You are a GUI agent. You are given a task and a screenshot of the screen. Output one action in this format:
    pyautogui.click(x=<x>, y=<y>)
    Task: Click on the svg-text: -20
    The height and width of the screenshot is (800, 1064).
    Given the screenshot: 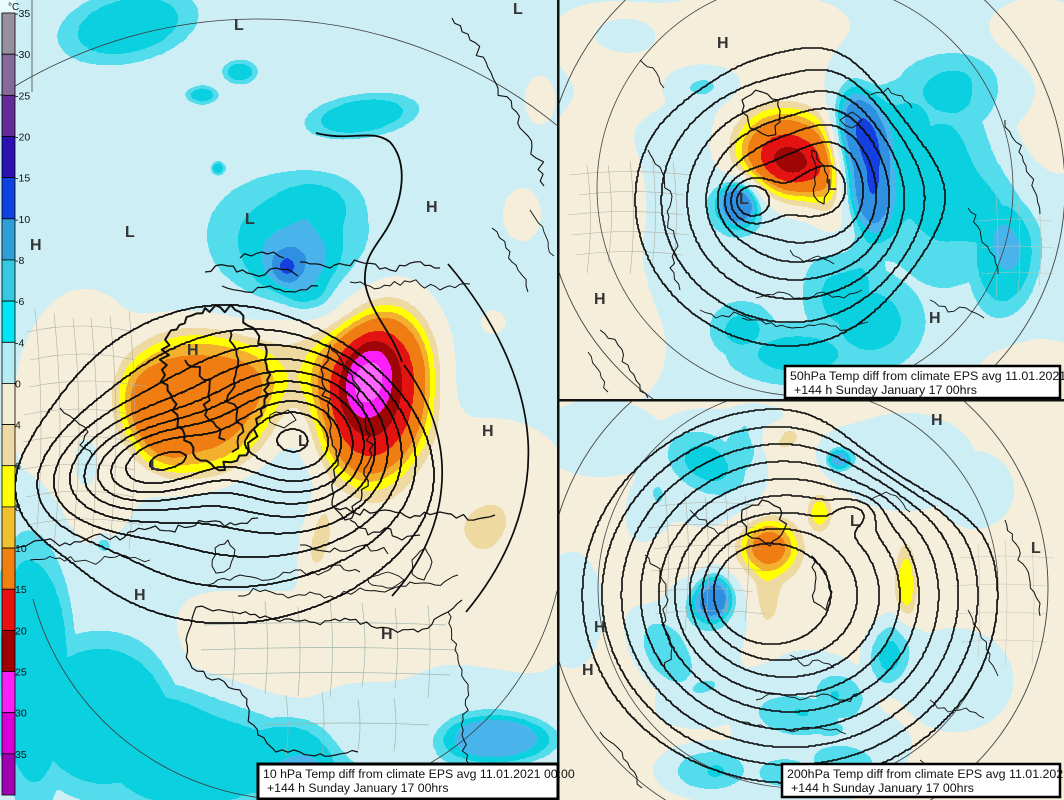 What is the action you would take?
    pyautogui.click(x=22, y=138)
    